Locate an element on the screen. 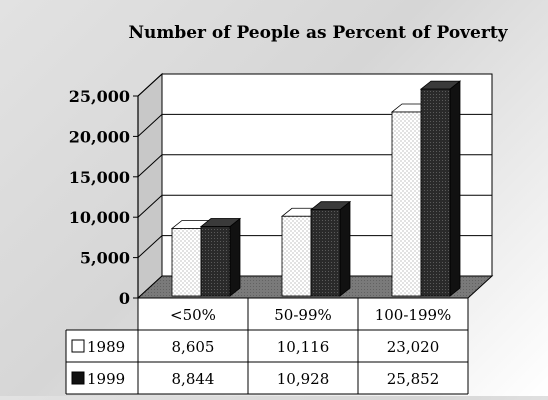 The height and width of the screenshot is (400, 548). category-label: 100-199% is located at coordinates (413, 315).